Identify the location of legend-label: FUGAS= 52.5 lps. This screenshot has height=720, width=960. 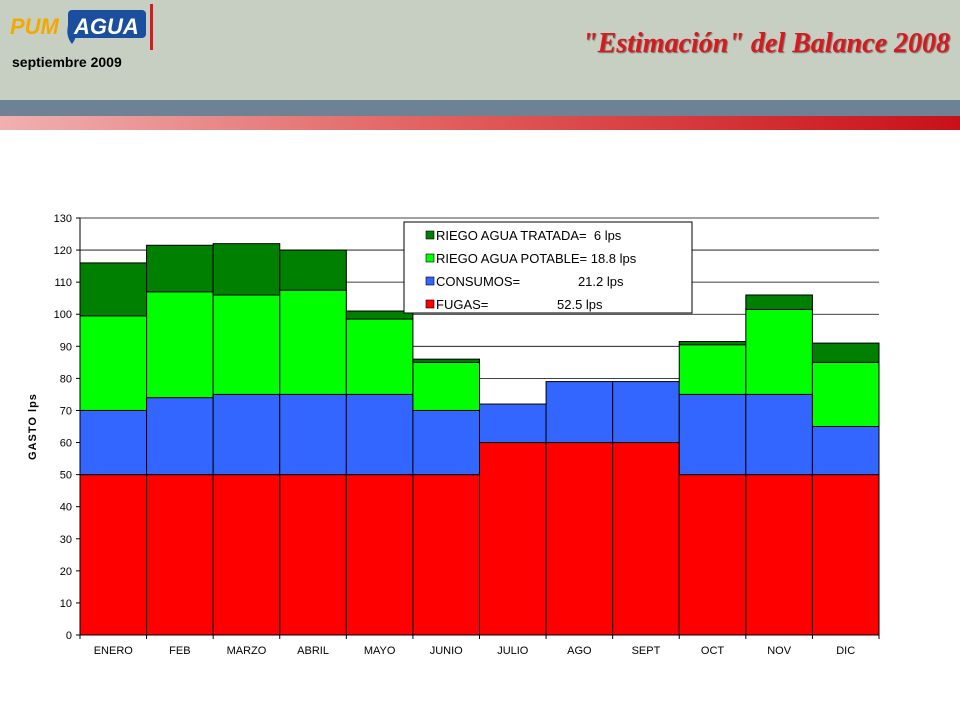
(519, 304).